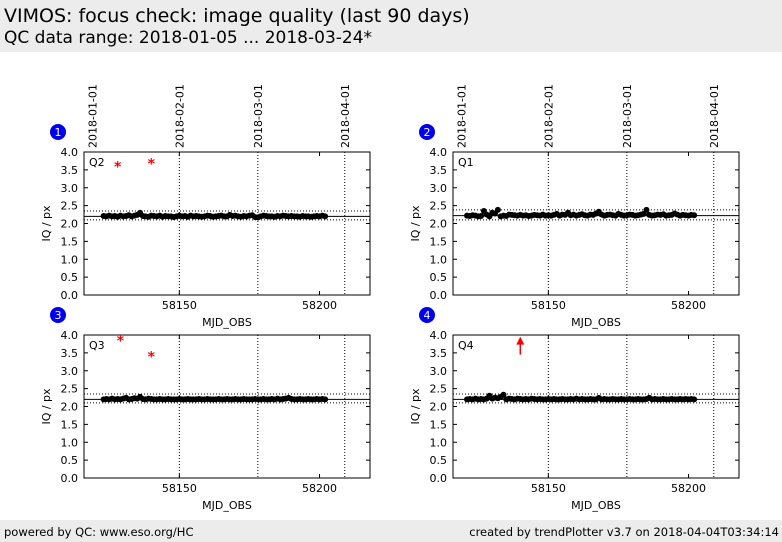 The image size is (782, 542). Describe the element at coordinates (439, 295) in the screenshot. I see `chart-2-y-tick-label: 0.0` at that location.